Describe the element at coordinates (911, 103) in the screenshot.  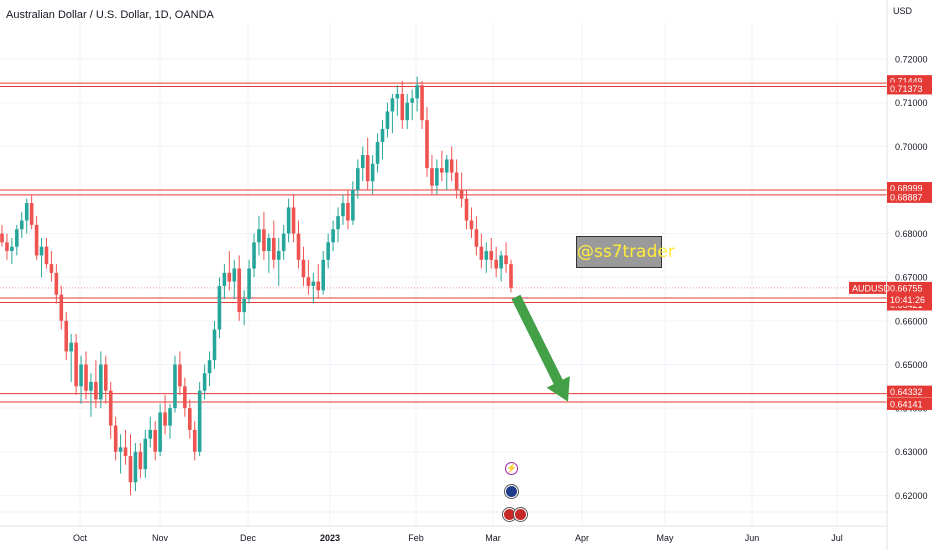
I see `y-tick-label: 0.71000` at that location.